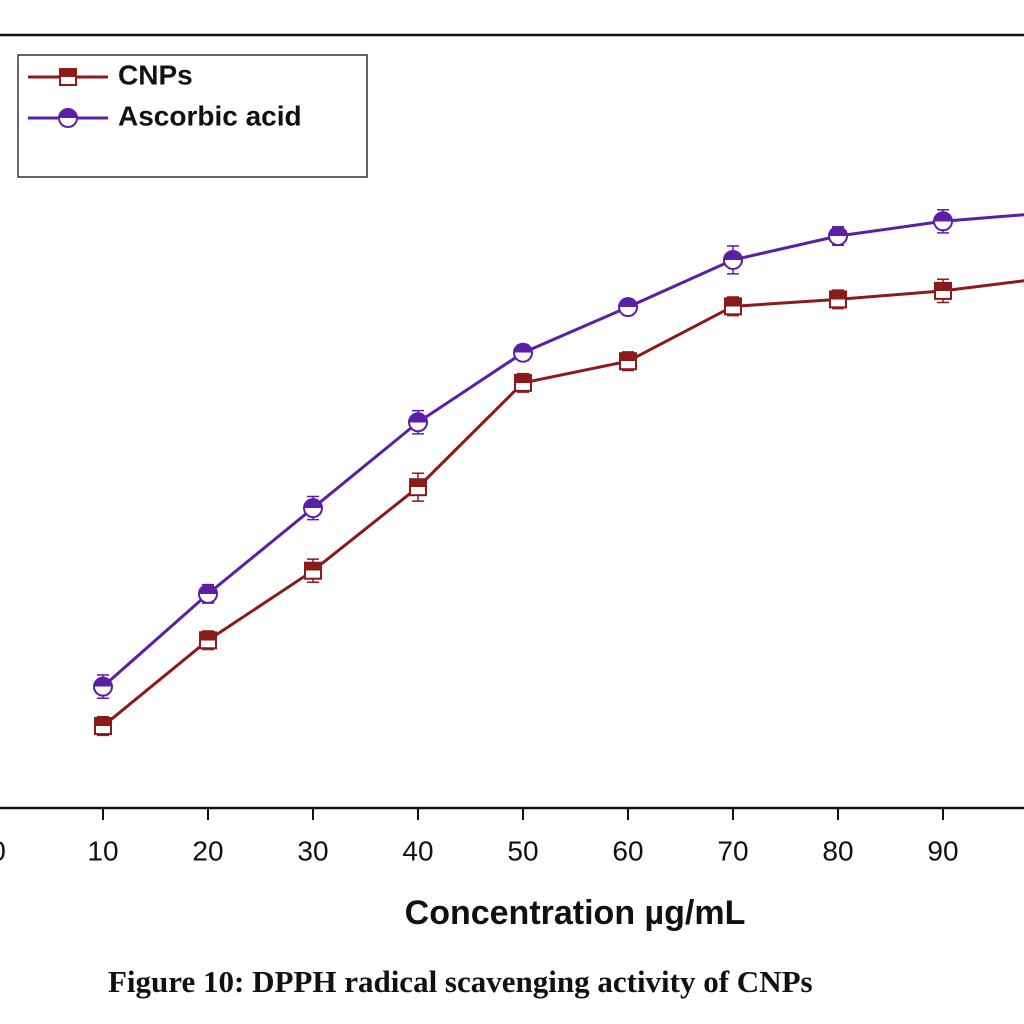 Image resolution: width=1024 pixels, height=1024 pixels. What do you see at coordinates (3, 850) in the screenshot?
I see `x-tick-label: 0` at bounding box center [3, 850].